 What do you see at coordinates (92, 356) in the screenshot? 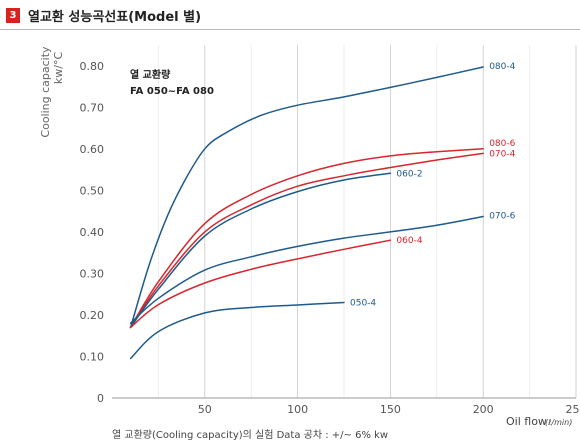
I see `y-tick-label: 0.10` at bounding box center [92, 356].